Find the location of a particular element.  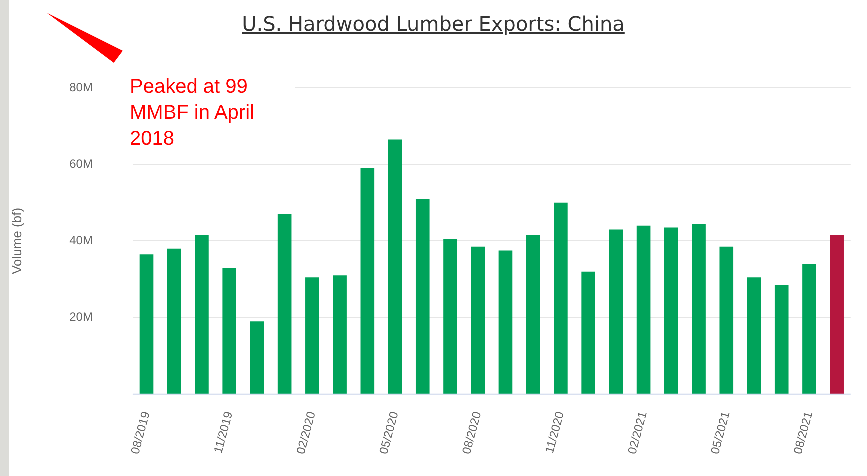

y-axis-title: Volume (bf) is located at coordinates (16, 241).